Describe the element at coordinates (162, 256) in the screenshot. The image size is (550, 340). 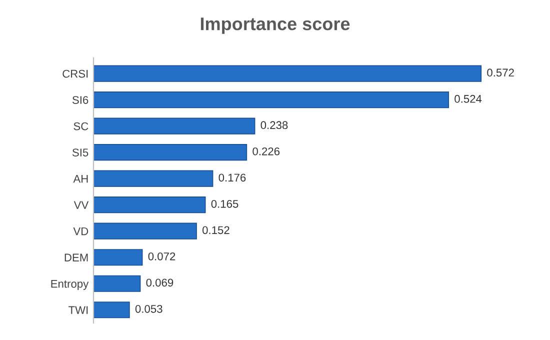
I see `data-label: 0.072` at that location.